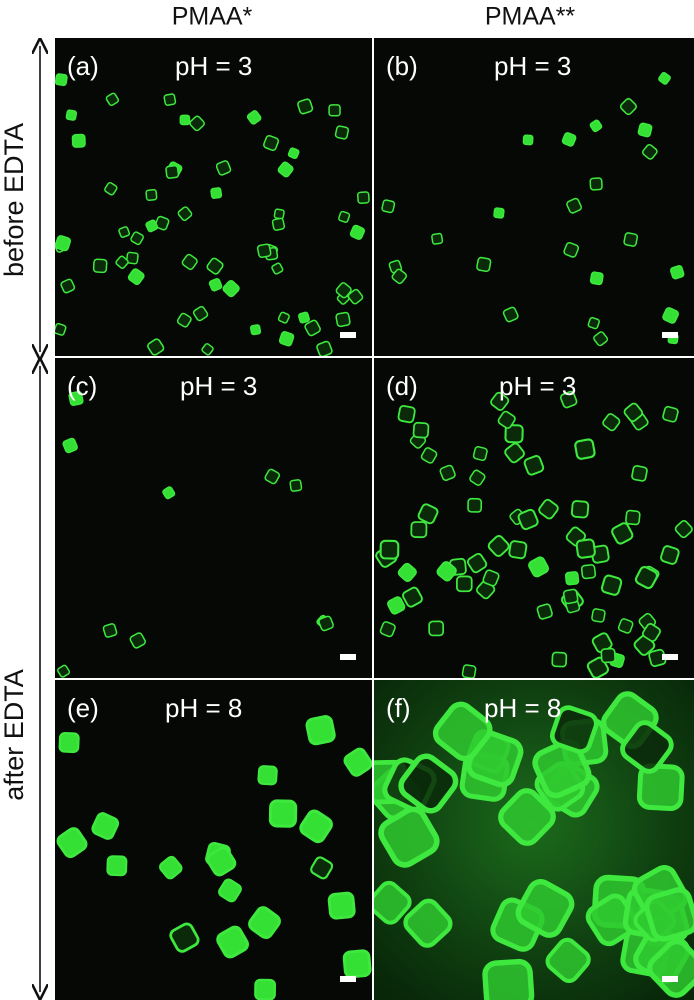 The width and height of the screenshot is (694, 1000). I want to click on panel-bg, so click(534, 197).